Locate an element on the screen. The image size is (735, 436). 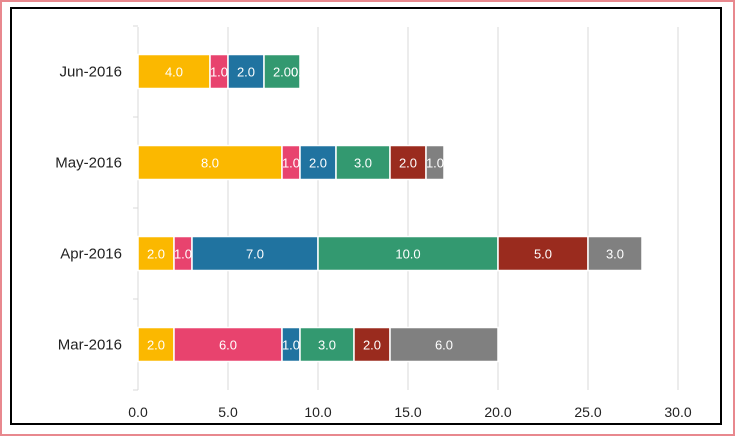
data-label: 4.0 is located at coordinates (174, 72).